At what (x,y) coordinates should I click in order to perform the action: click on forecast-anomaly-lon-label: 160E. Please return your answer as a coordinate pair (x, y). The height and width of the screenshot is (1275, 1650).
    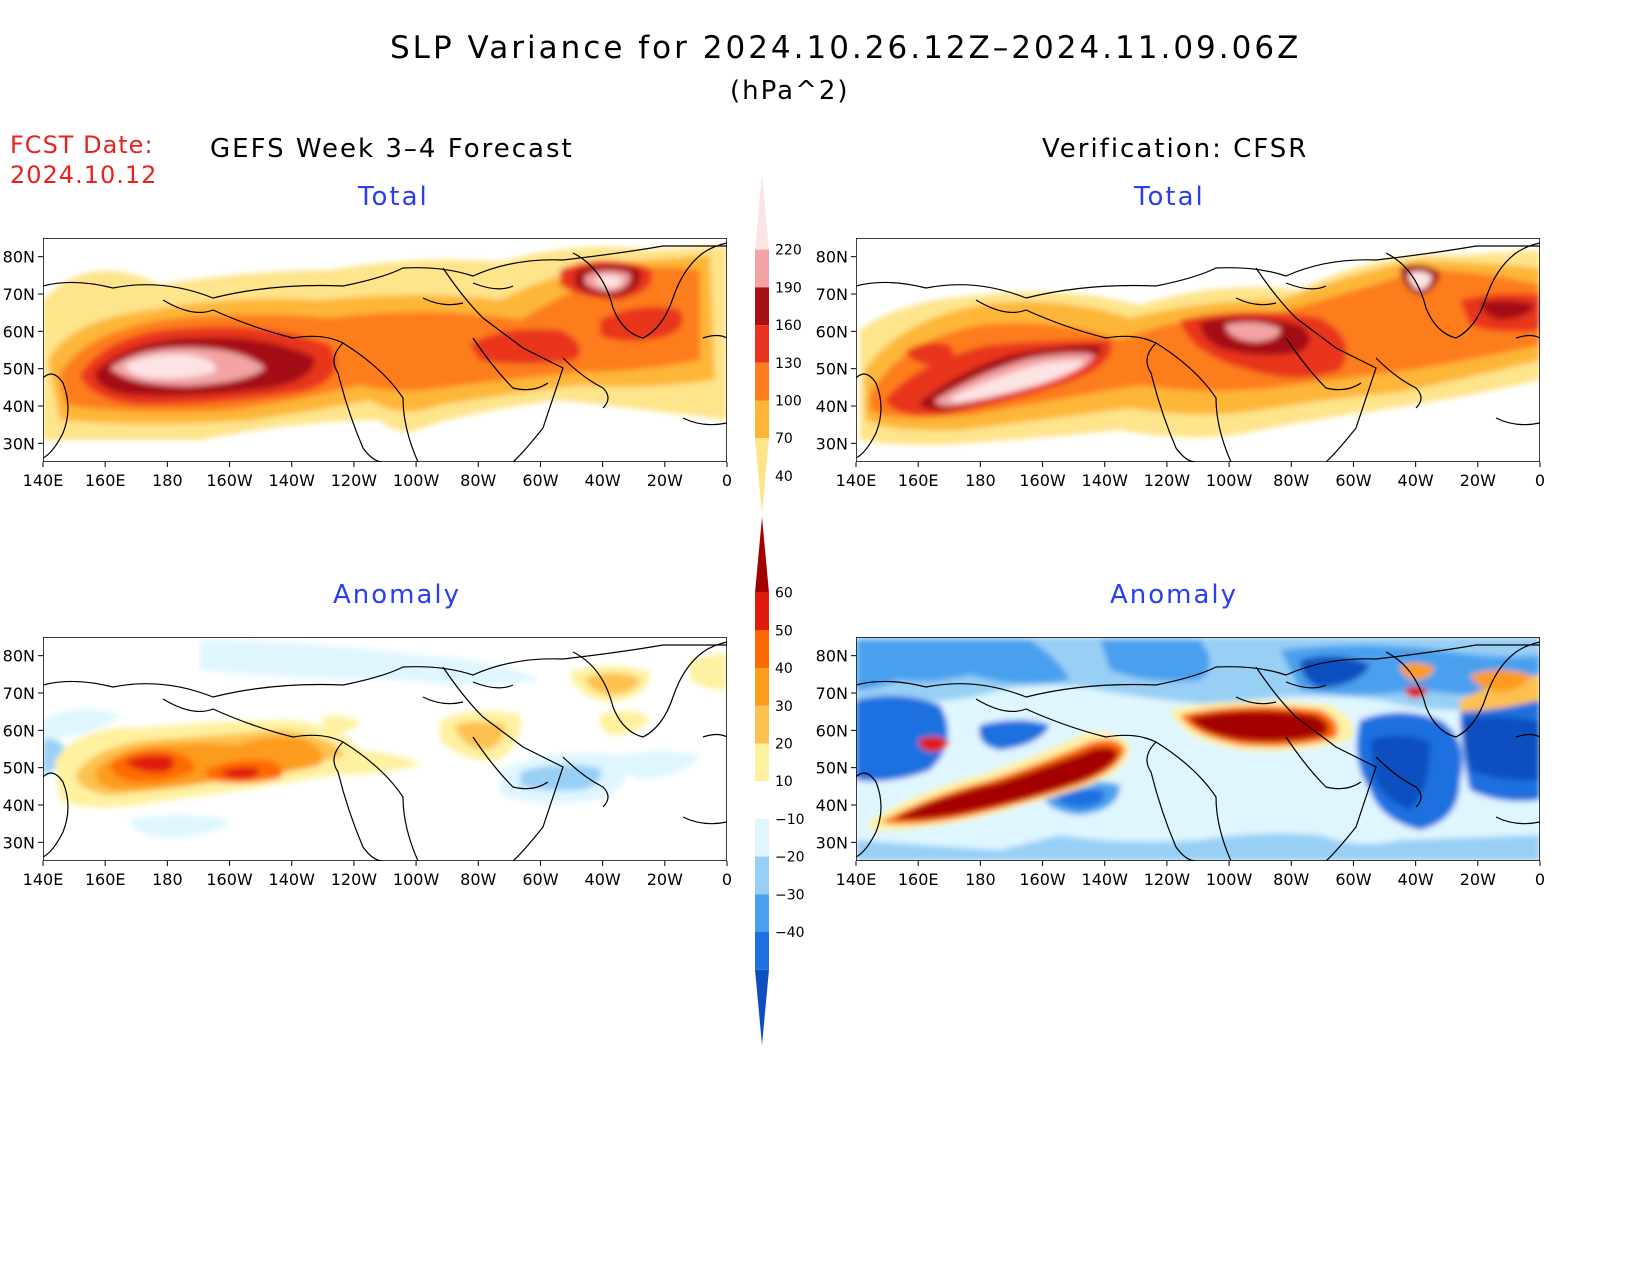
    Looking at the image, I should click on (105, 879).